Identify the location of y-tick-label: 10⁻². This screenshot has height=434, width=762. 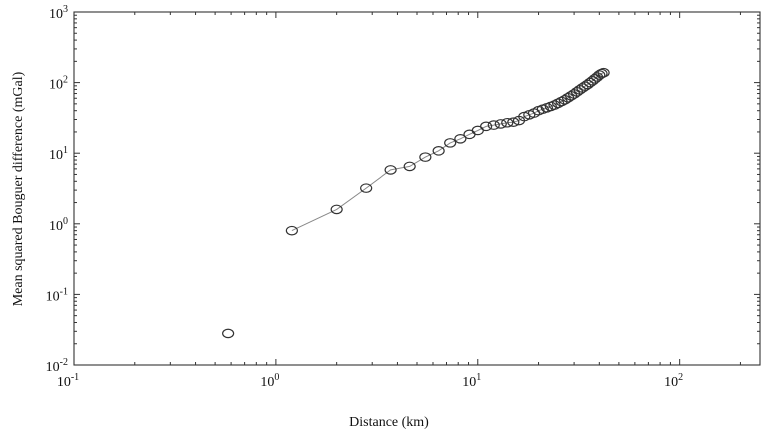
(57, 366).